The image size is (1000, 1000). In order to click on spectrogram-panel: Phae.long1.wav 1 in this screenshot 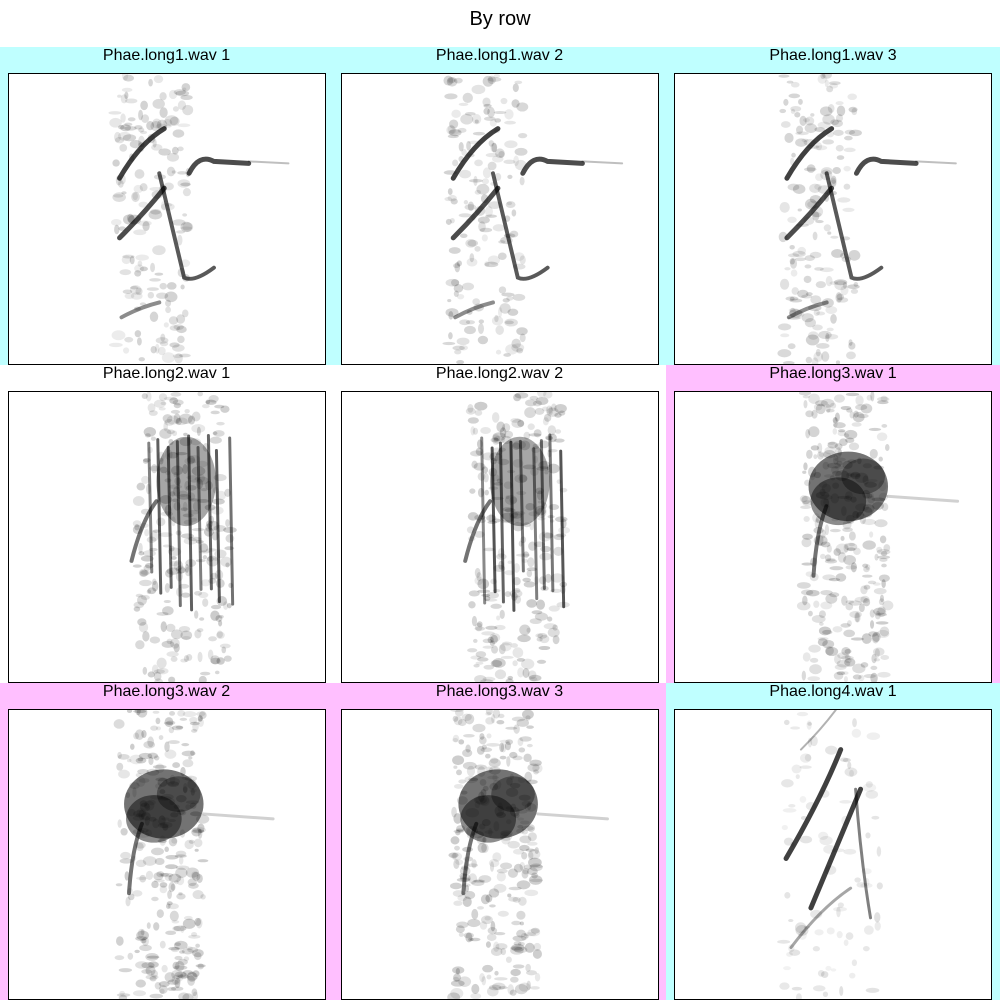, I will do `click(166, 206)`.